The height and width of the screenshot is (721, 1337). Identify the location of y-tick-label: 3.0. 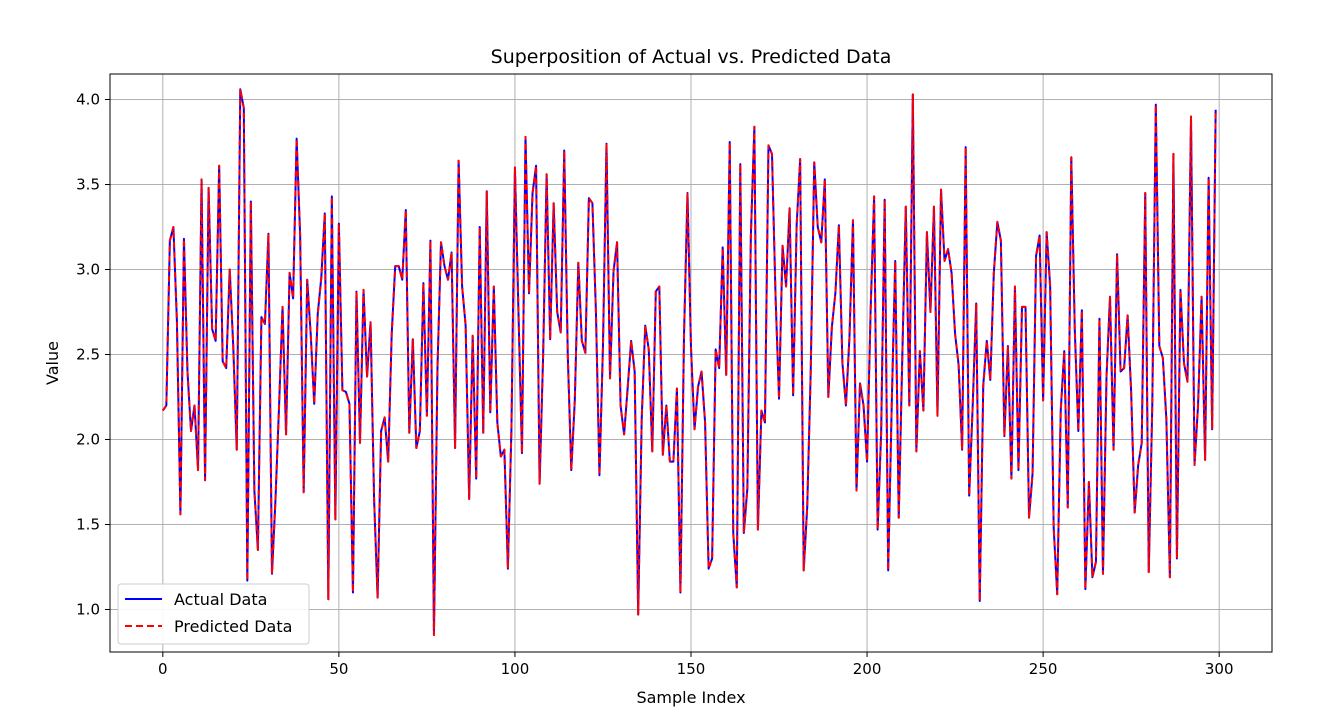
(88, 270).